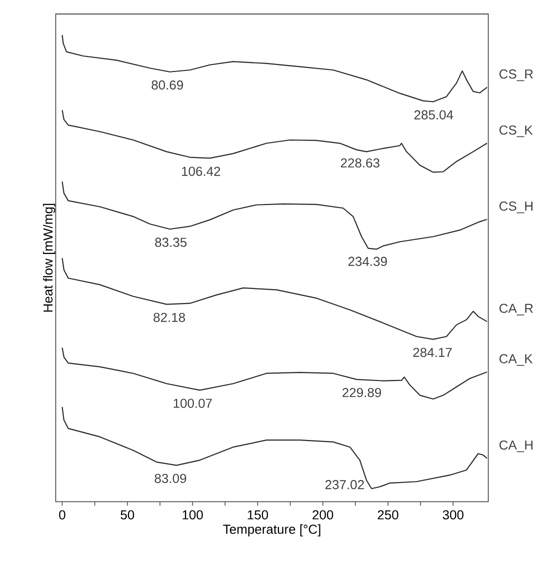  I want to click on x-tick-label: 150, so click(258, 515).